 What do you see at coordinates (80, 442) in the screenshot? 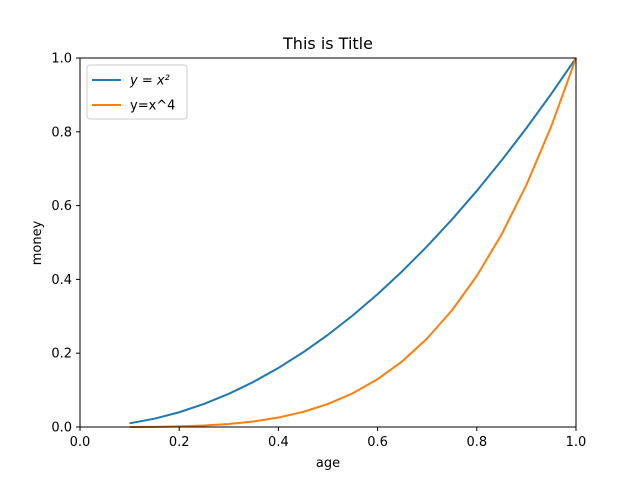
I see `x-tick-label: 0.0` at bounding box center [80, 442].